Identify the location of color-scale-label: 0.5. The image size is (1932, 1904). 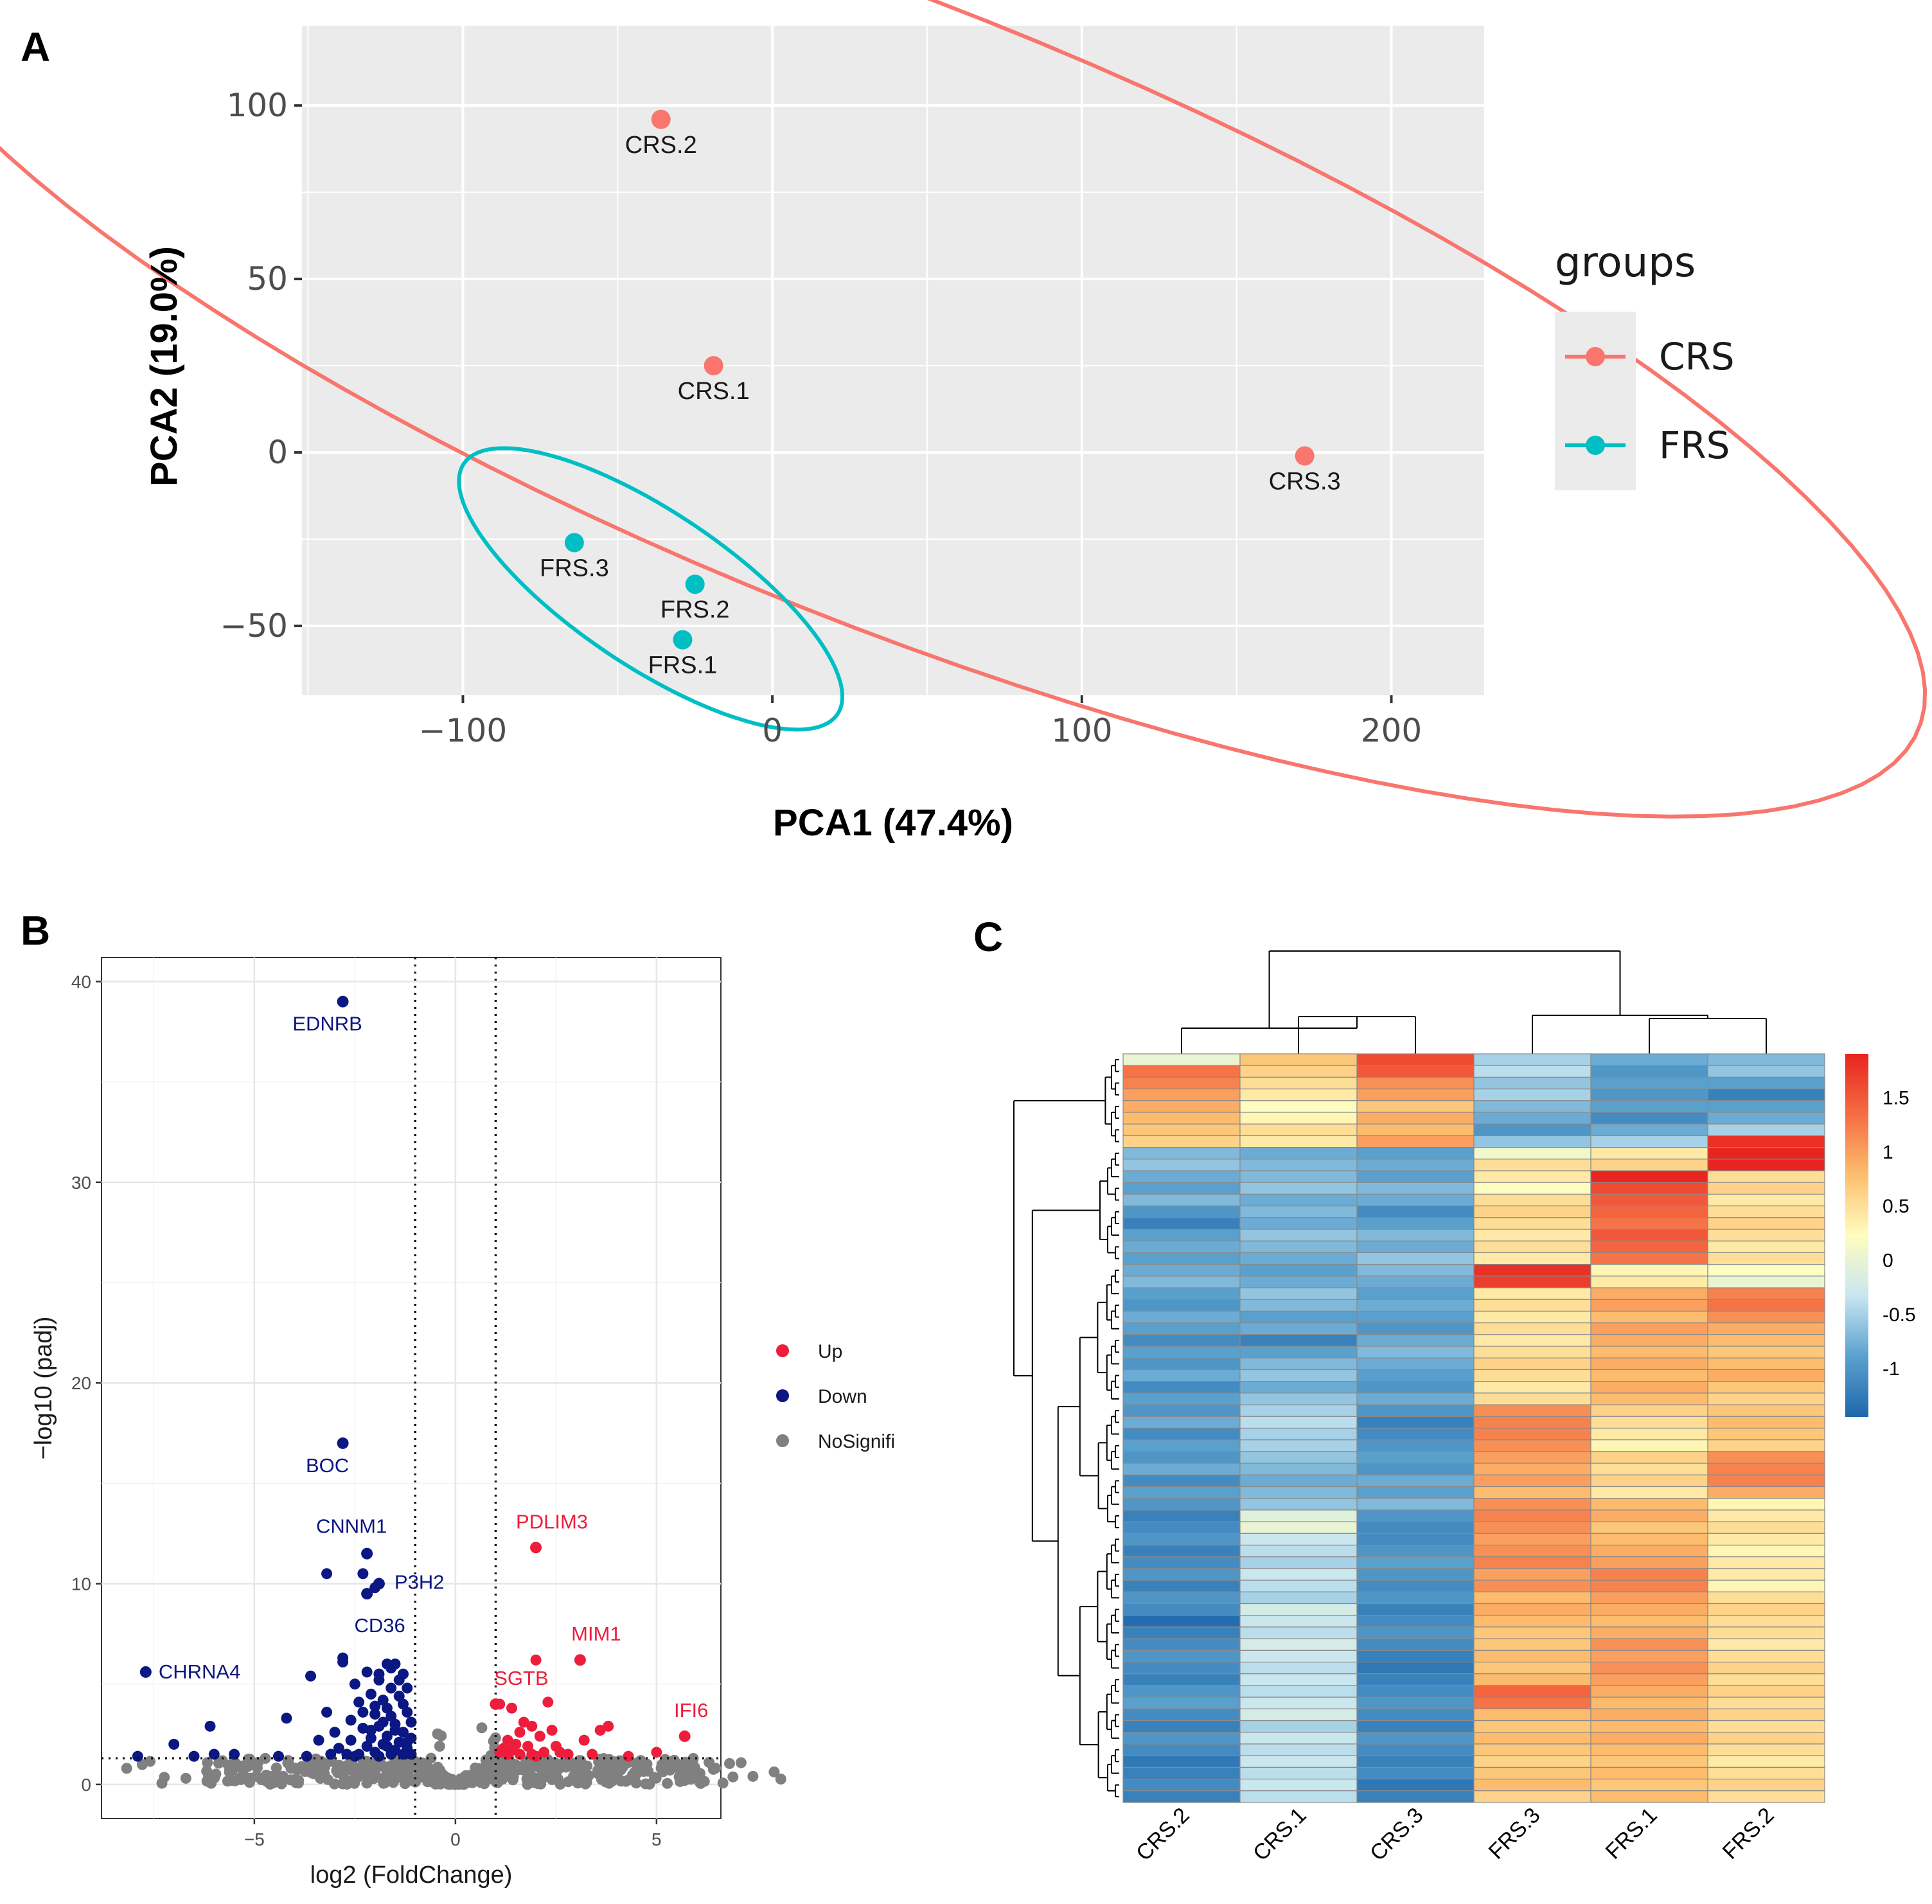
(1897, 1206).